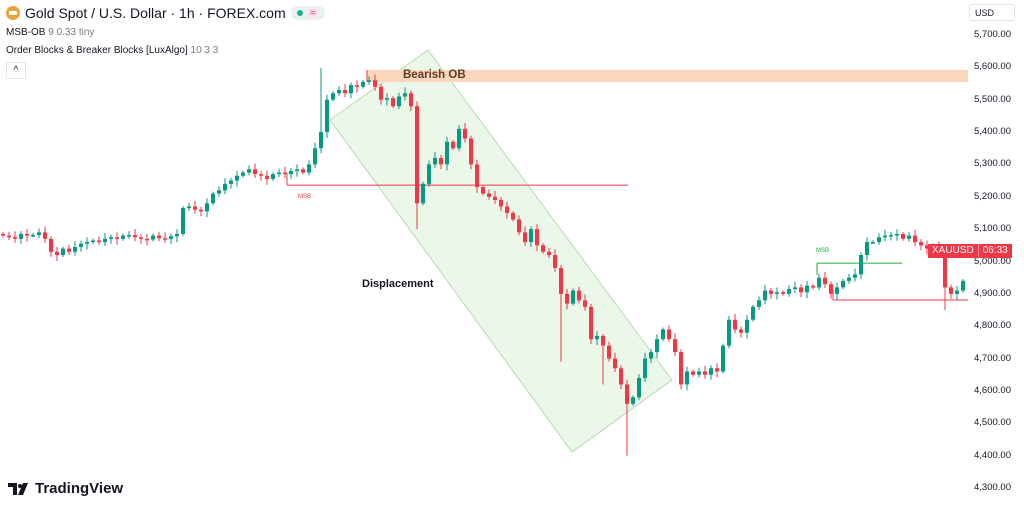 The height and width of the screenshot is (505, 1024). Describe the element at coordinates (992, 164) in the screenshot. I see `price-axis-label: 5,300.00` at that location.